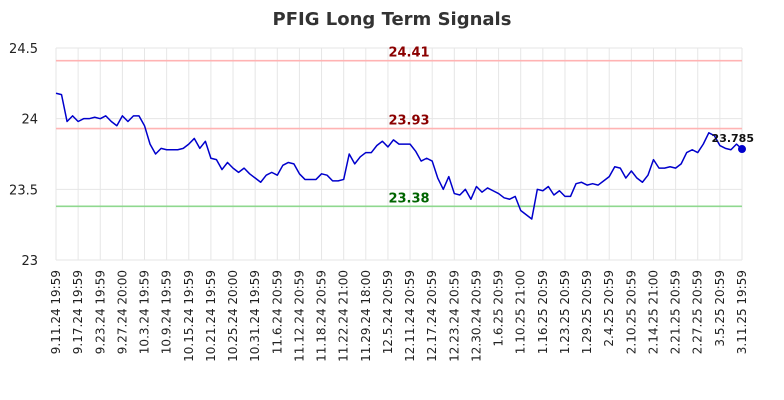 The width and height of the screenshot is (784, 400). Describe the element at coordinates (344, 316) in the screenshot. I see `x-tick-label: 11.22.24 21:00` at that location.